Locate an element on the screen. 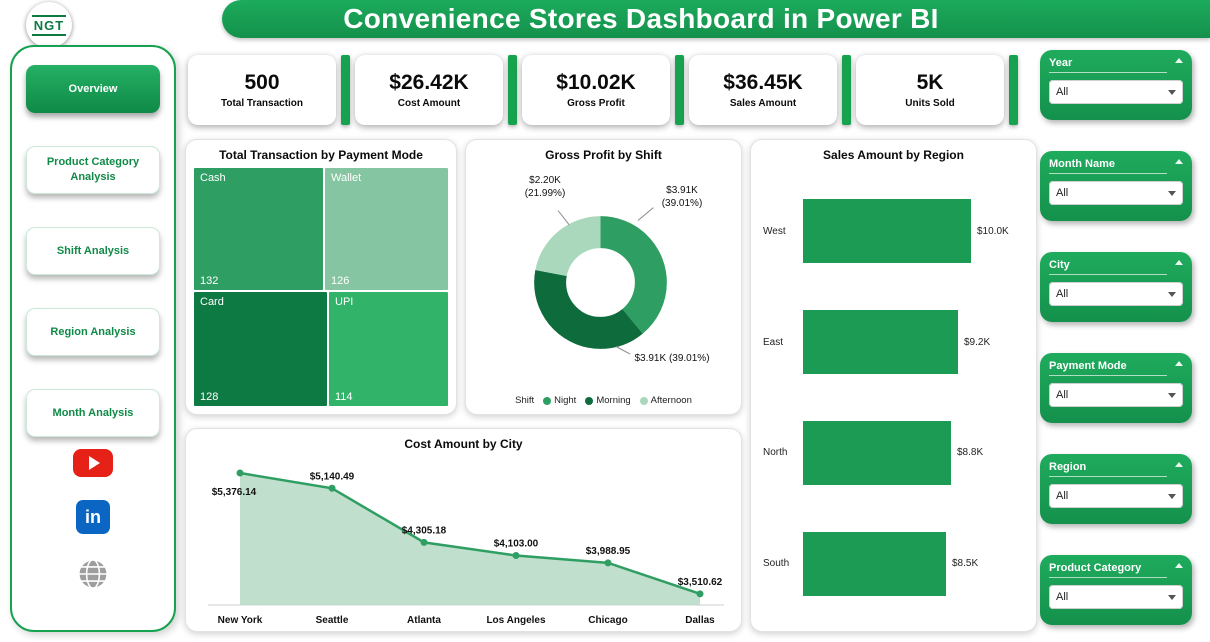 This screenshot has height=642, width=1210. region-row-east: East $9.2K is located at coordinates (896, 342).